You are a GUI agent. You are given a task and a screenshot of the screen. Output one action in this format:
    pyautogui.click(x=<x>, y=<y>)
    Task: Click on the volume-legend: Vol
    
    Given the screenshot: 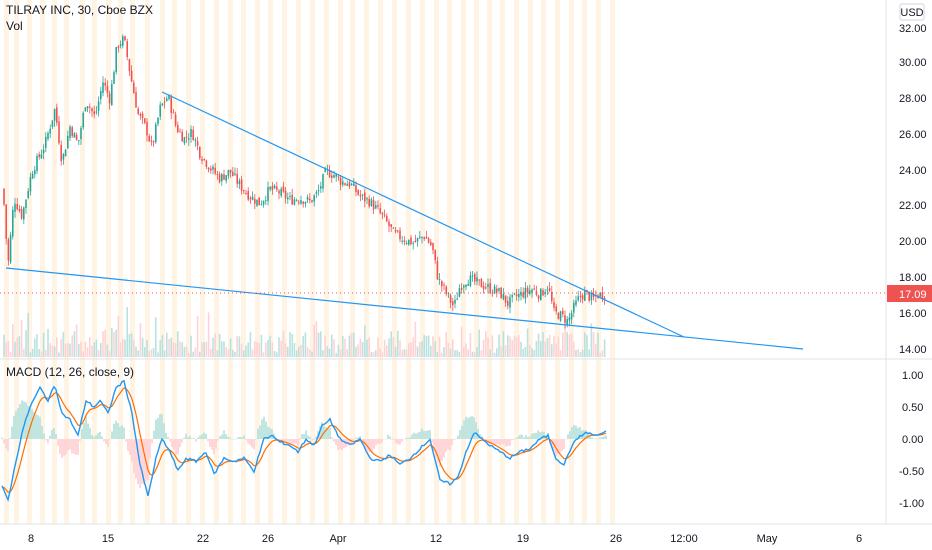 What is the action you would take?
    pyautogui.click(x=14, y=26)
    